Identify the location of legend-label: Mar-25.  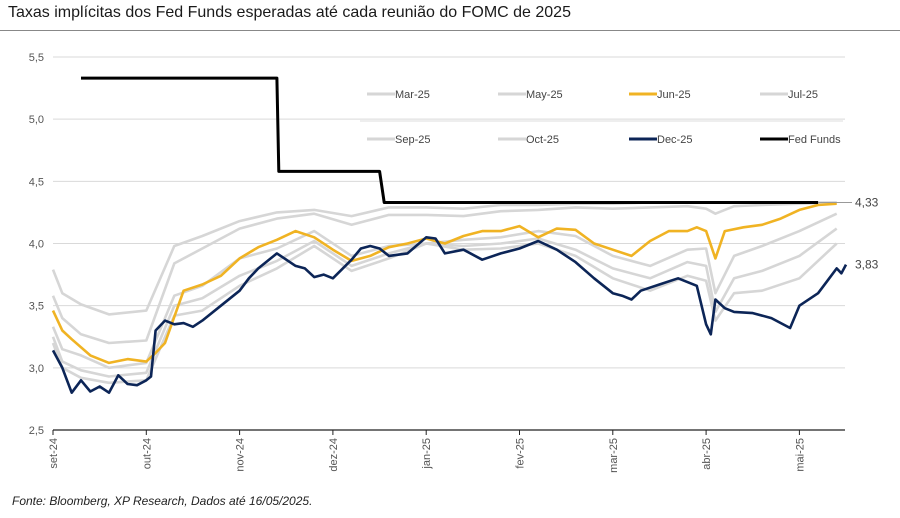
(412, 95).